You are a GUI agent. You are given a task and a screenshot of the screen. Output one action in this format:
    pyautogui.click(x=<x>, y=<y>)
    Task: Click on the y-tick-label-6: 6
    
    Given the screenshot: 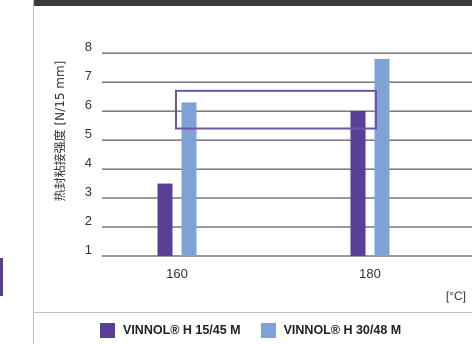 What is the action you would take?
    pyautogui.click(x=88, y=104)
    